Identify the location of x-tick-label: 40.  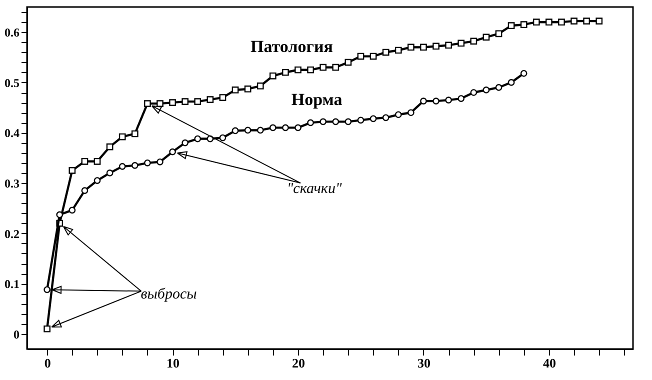
(549, 363).